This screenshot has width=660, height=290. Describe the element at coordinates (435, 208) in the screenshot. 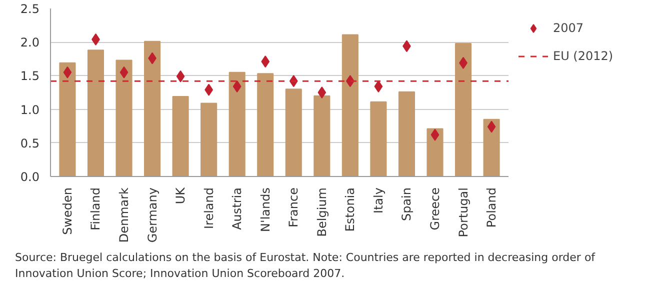

I see `x-tick-label: Greece` at that location.